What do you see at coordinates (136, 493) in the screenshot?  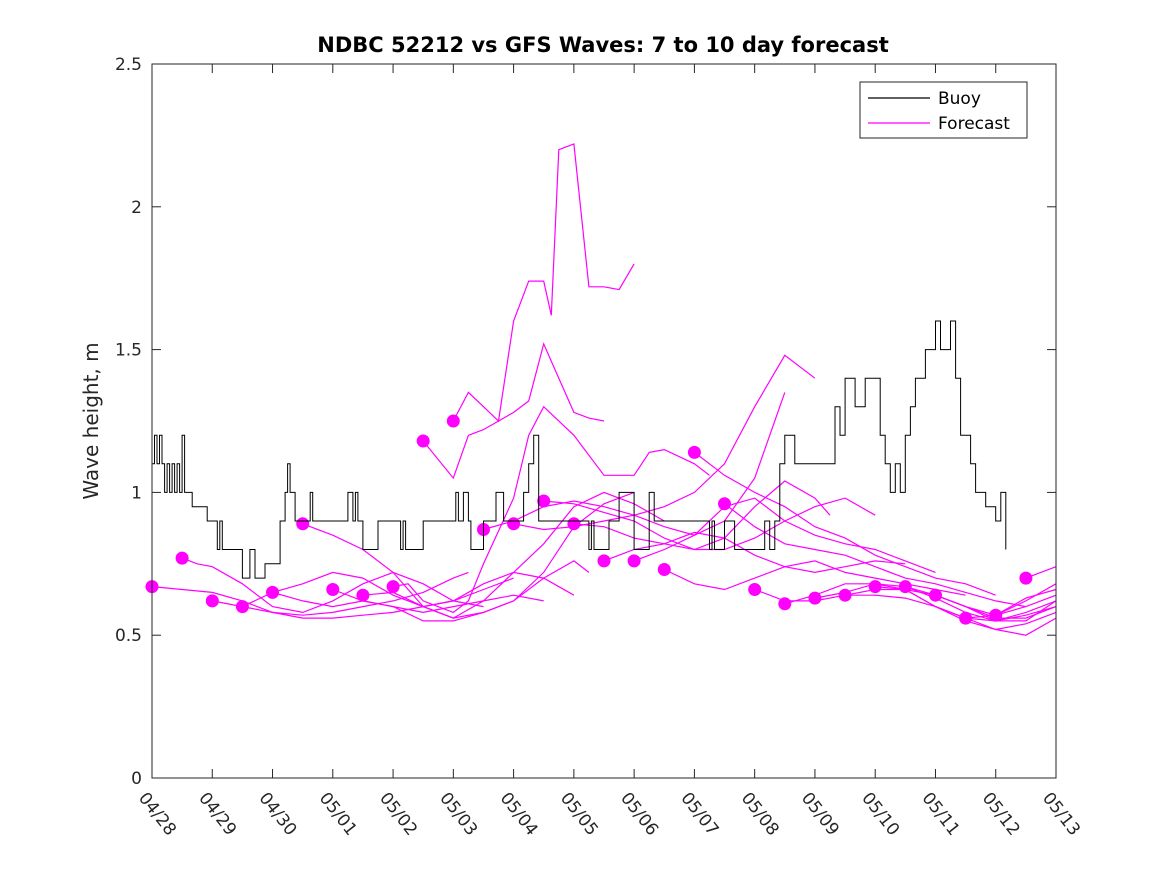 I see `y-tick-label-2: 1` at bounding box center [136, 493].